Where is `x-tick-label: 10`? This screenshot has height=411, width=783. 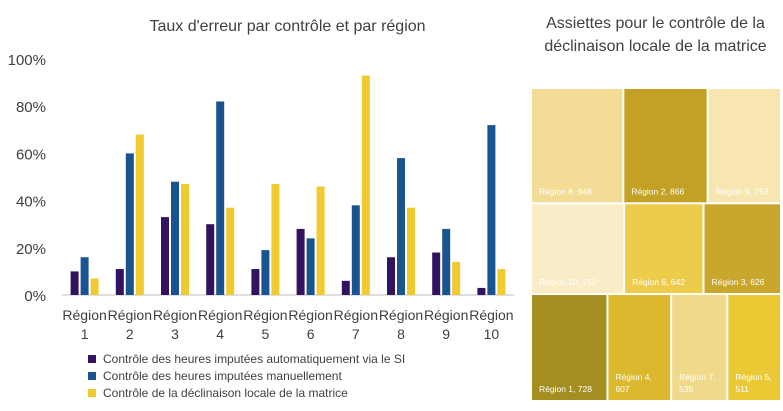 x-tick-label: 10 is located at coordinates (492, 334).